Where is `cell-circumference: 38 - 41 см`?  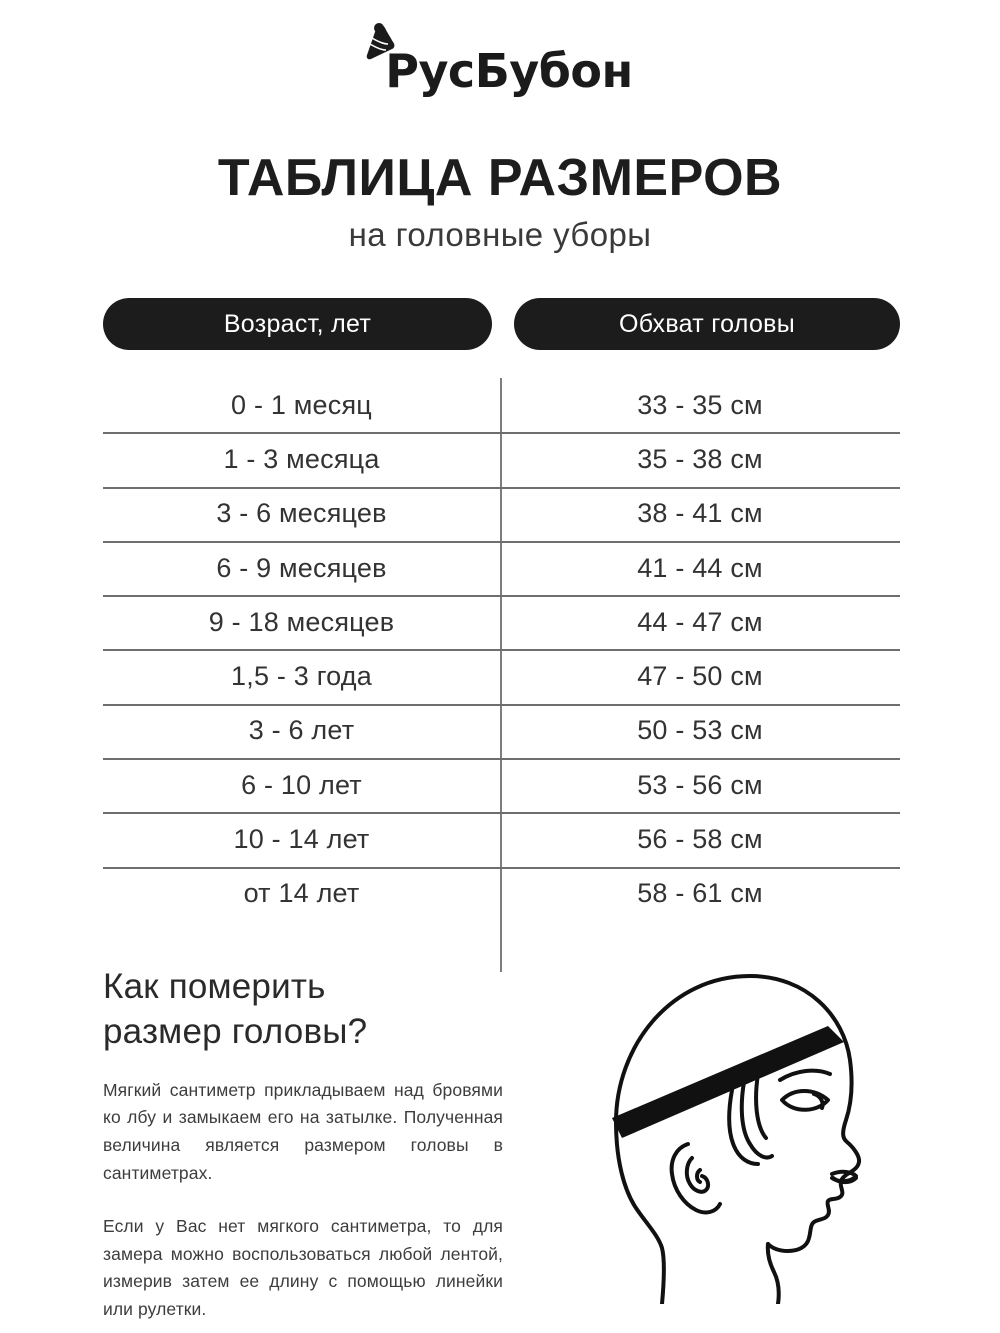 cell-circumference: 38 - 41 см is located at coordinates (700, 513).